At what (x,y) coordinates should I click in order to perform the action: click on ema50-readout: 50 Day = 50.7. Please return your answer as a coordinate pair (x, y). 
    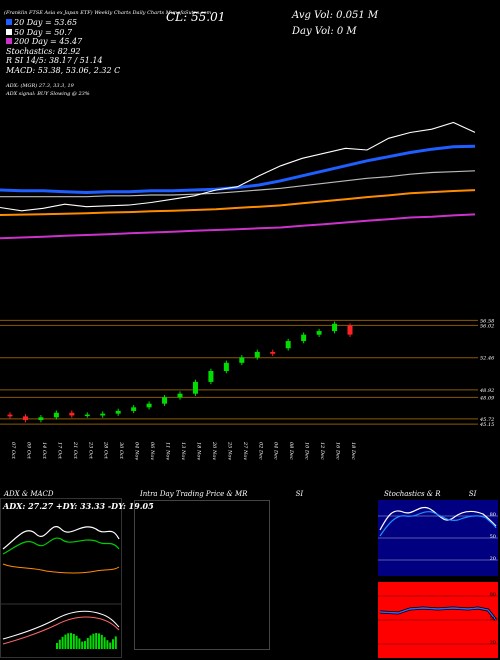
    Looking at the image, I should click on (43, 32).